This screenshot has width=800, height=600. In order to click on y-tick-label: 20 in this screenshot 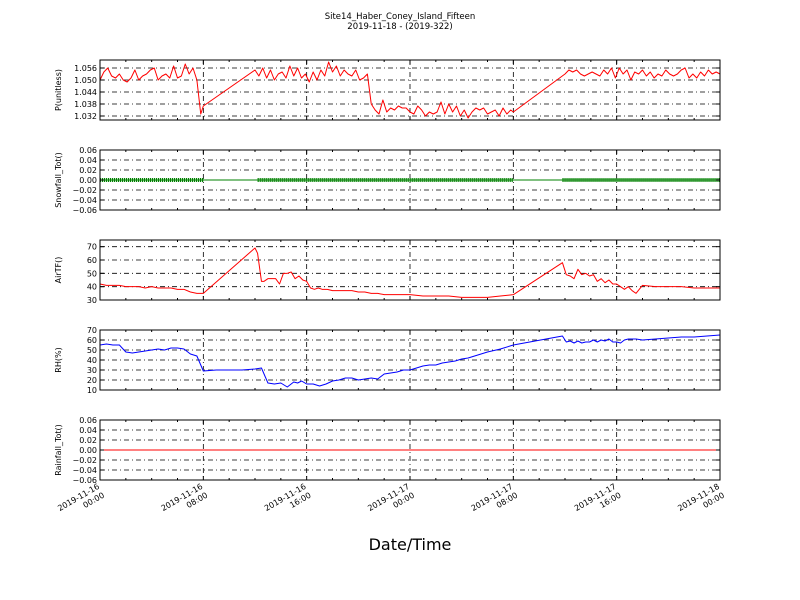, I will do `click(92, 380)`.